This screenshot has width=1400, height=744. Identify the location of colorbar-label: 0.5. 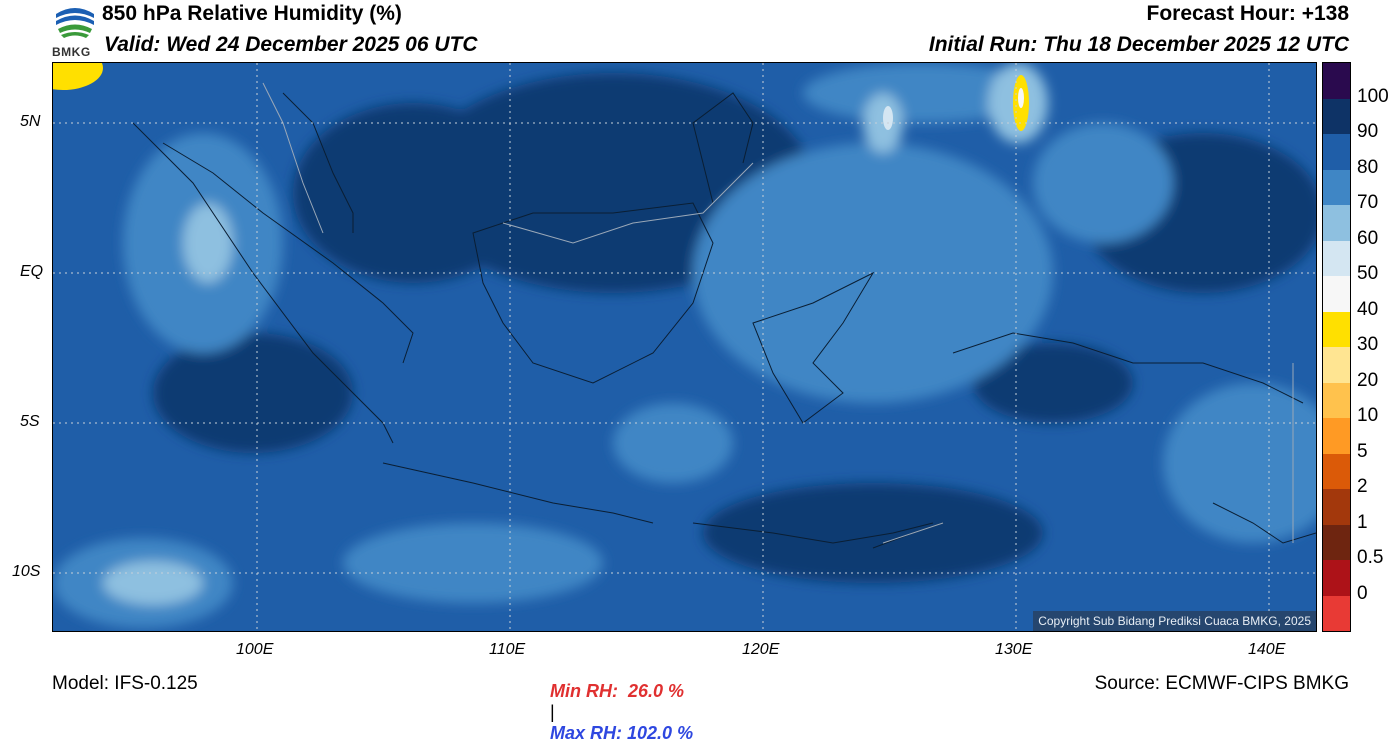
(1370, 557).